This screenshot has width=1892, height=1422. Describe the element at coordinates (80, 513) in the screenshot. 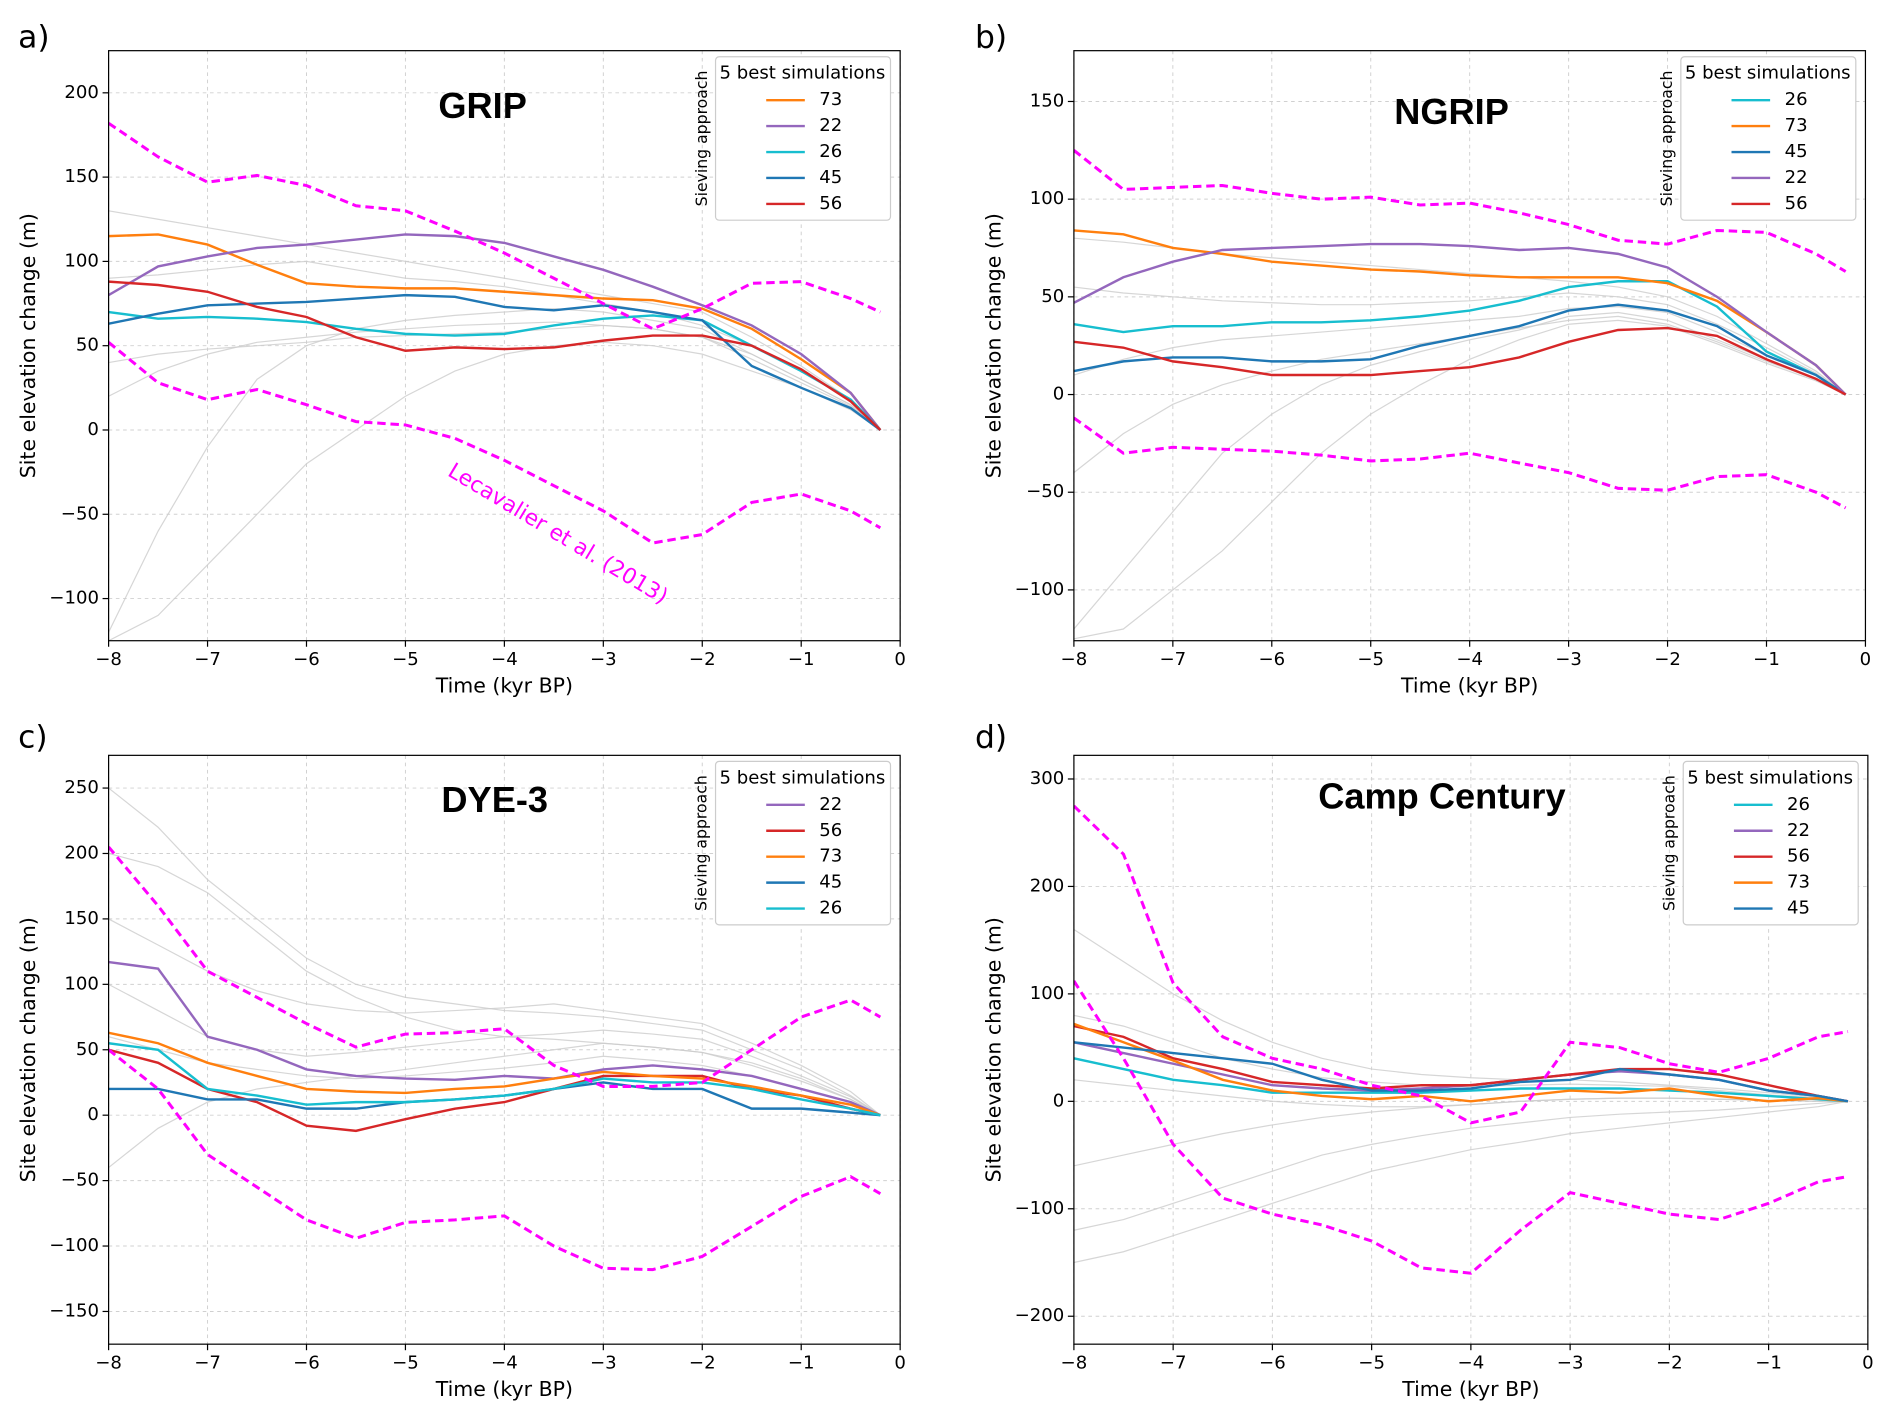

I see `y-tick-label: −50` at that location.